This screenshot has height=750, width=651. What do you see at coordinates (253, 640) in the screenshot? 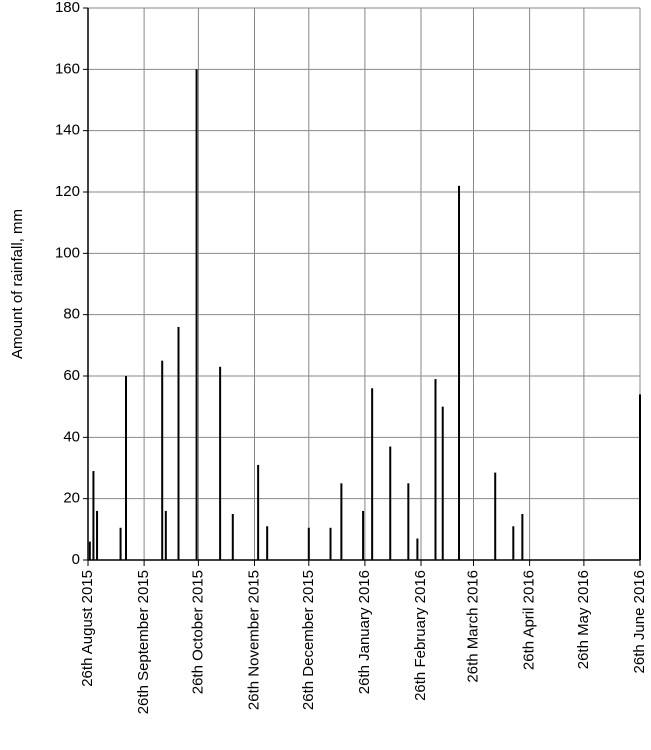
I see `x-tick-label: 26th November 2015` at bounding box center [253, 640].